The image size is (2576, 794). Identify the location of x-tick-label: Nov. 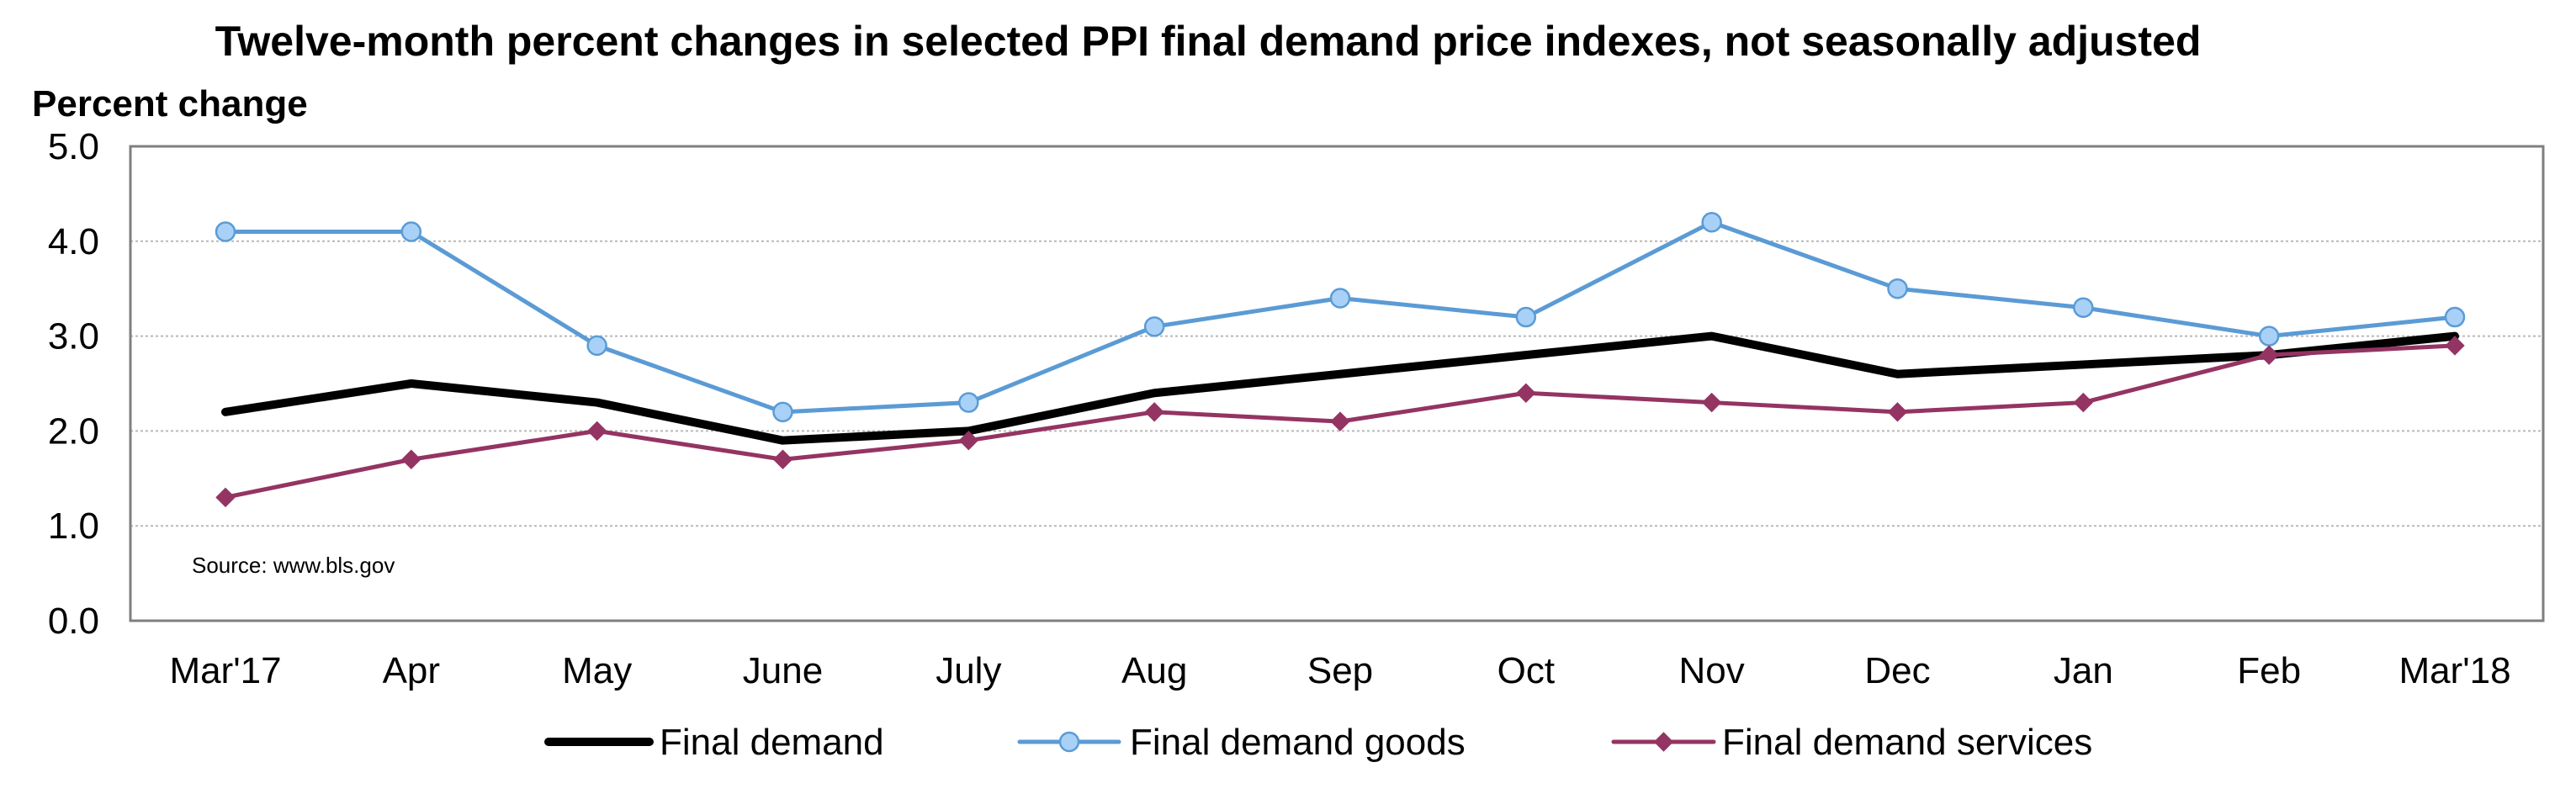
(1712, 670).